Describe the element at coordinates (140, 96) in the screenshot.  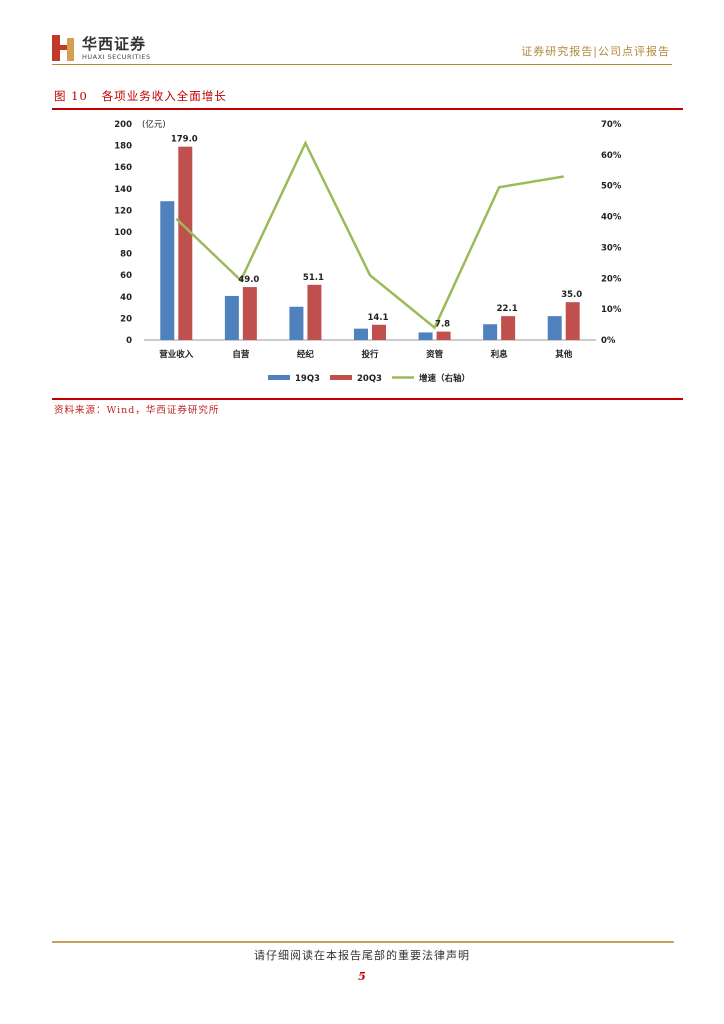
I see `figure-title: 图 10 各项业务收入全面增长` at that location.